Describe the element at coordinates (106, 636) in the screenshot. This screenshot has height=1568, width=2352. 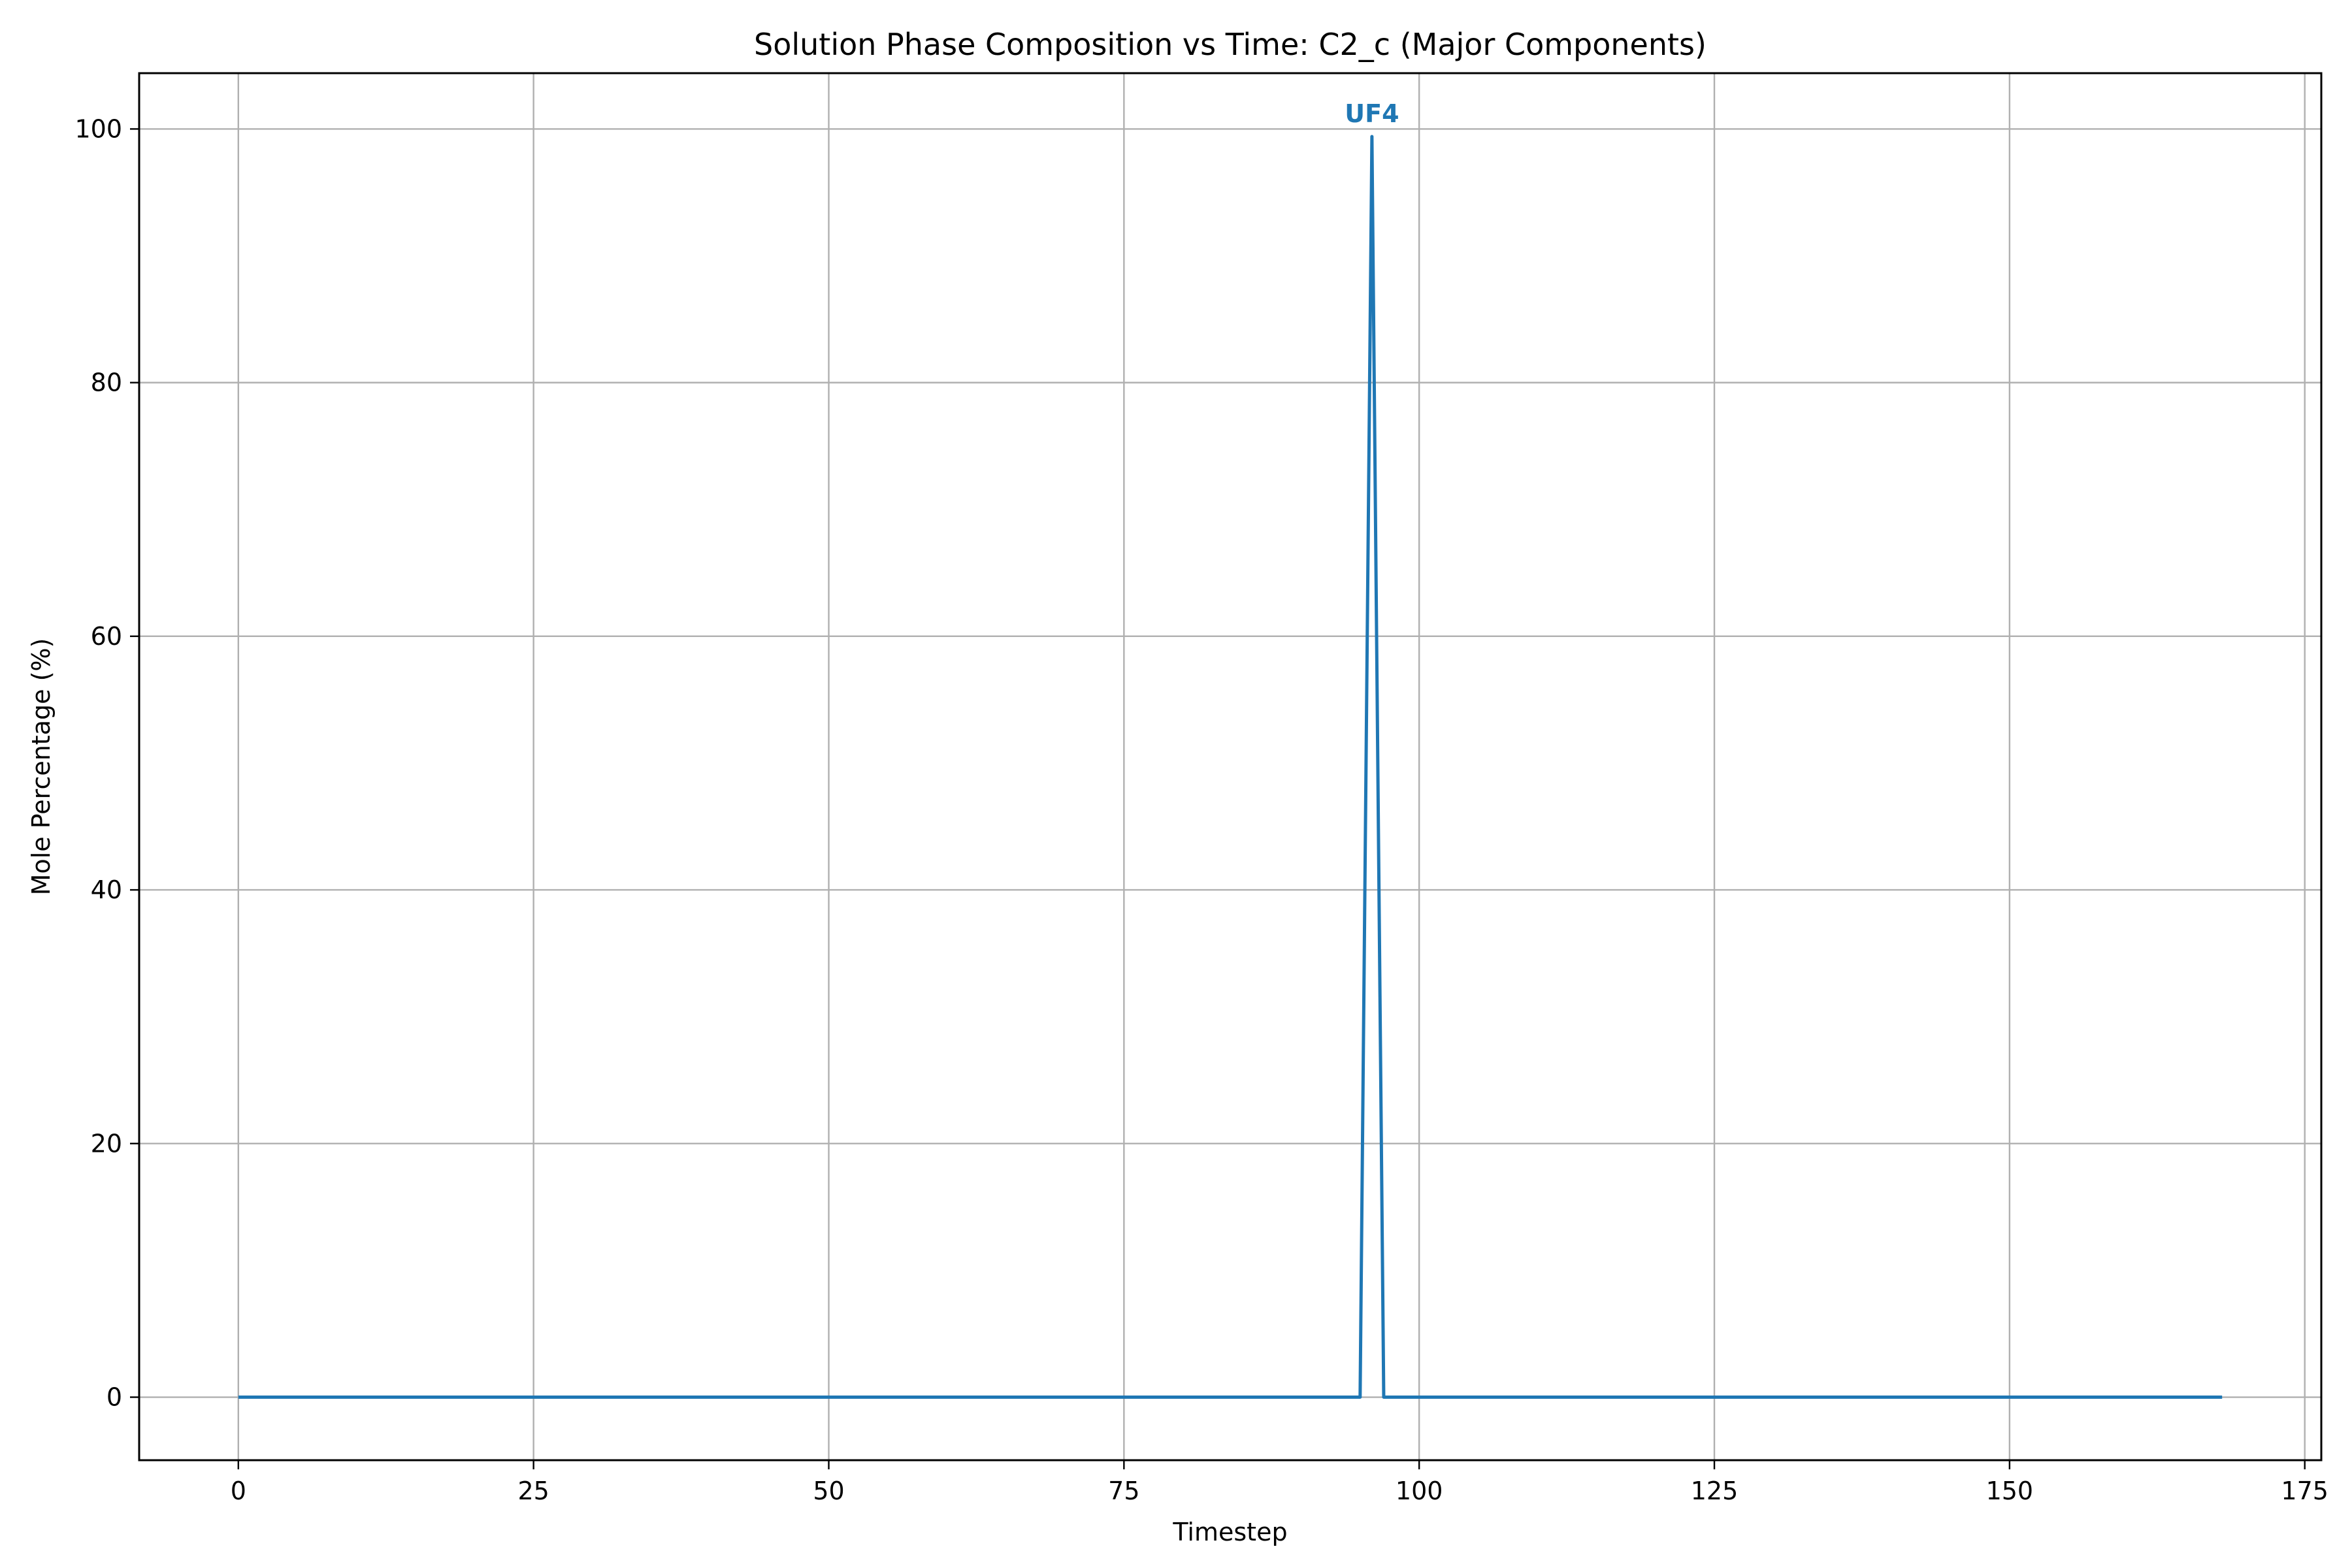
I see `y-tick-label: 60` at that location.